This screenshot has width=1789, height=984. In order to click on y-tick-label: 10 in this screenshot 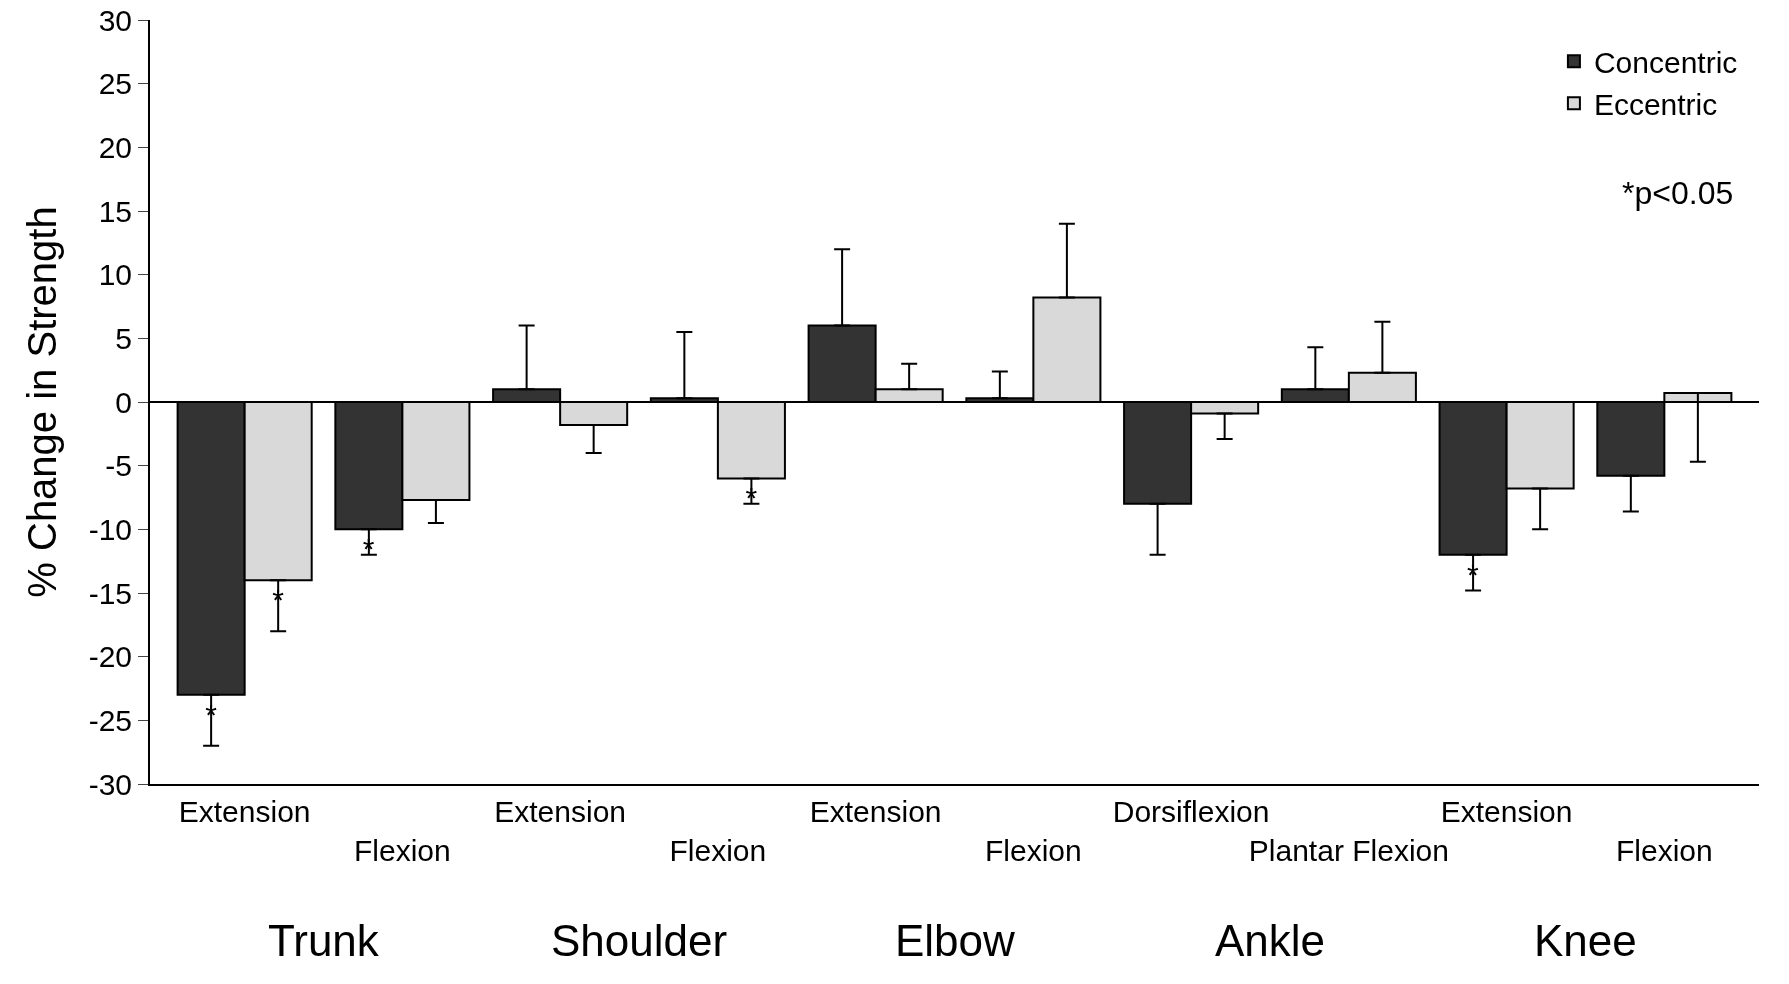, I will do `click(115, 275)`.